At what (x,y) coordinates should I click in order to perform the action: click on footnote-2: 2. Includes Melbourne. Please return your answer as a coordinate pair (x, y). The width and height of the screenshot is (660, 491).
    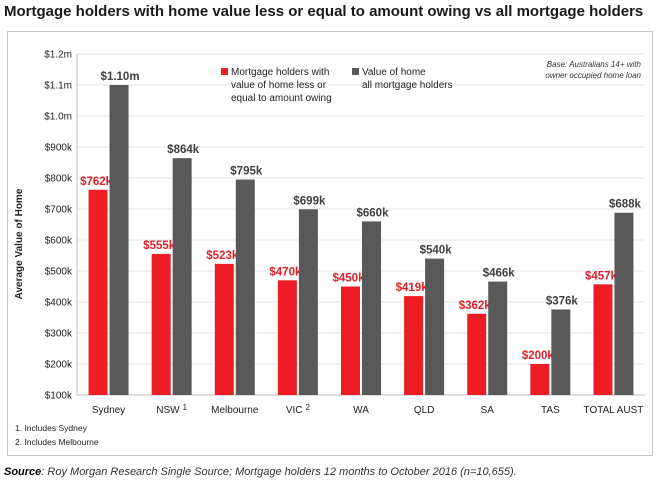
    Looking at the image, I should click on (57, 442).